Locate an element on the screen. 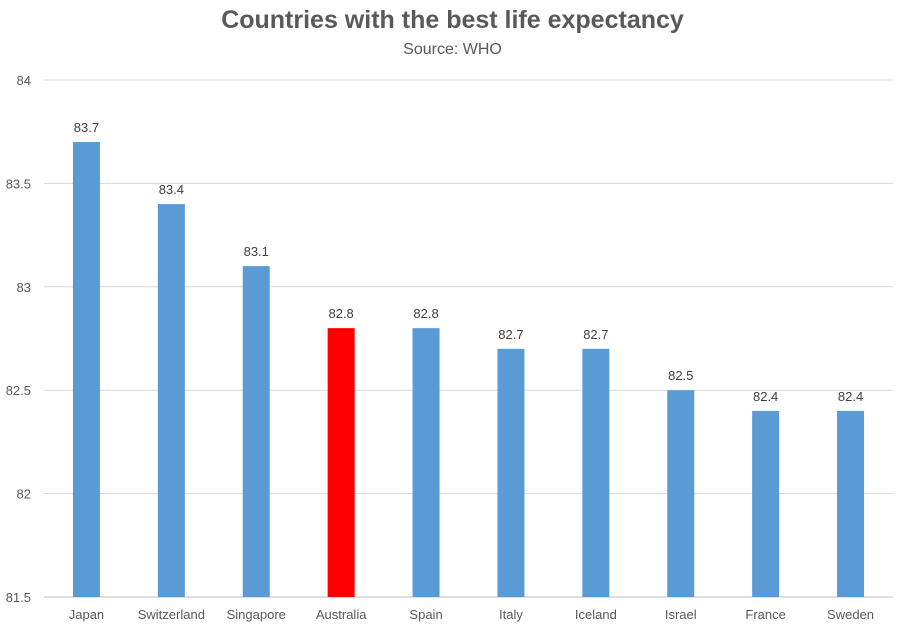 The height and width of the screenshot is (629, 900). data-label: 83.1 is located at coordinates (256, 251).